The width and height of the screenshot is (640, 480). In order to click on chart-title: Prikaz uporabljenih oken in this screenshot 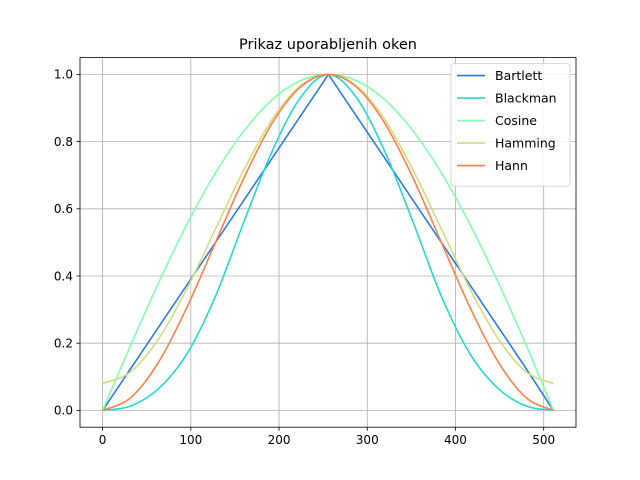, I will do `click(328, 45)`.